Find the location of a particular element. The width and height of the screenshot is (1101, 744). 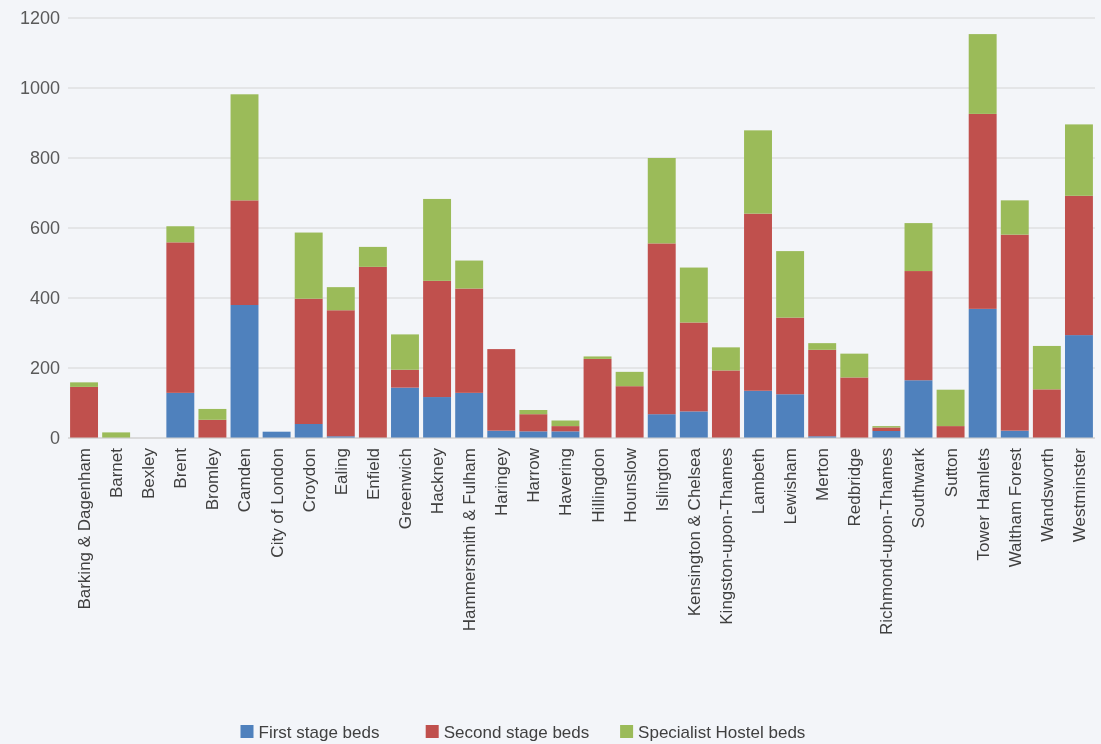

x-tick-label: Haringey is located at coordinates (502, 482).